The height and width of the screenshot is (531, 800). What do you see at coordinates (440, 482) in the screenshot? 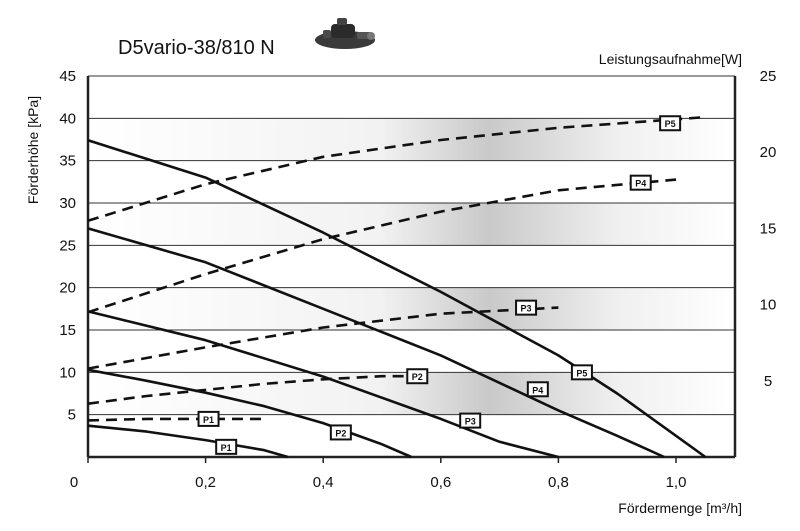
I see `x-tick-label: 0,6` at bounding box center [440, 482].